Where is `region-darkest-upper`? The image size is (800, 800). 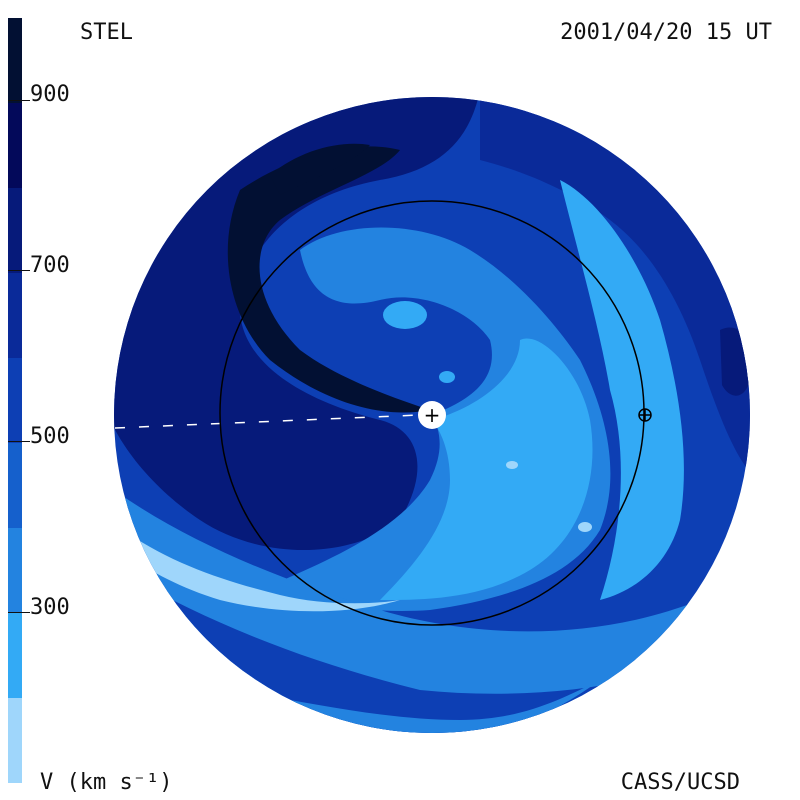 region-darkest-upper is located at coordinates (320, 169).